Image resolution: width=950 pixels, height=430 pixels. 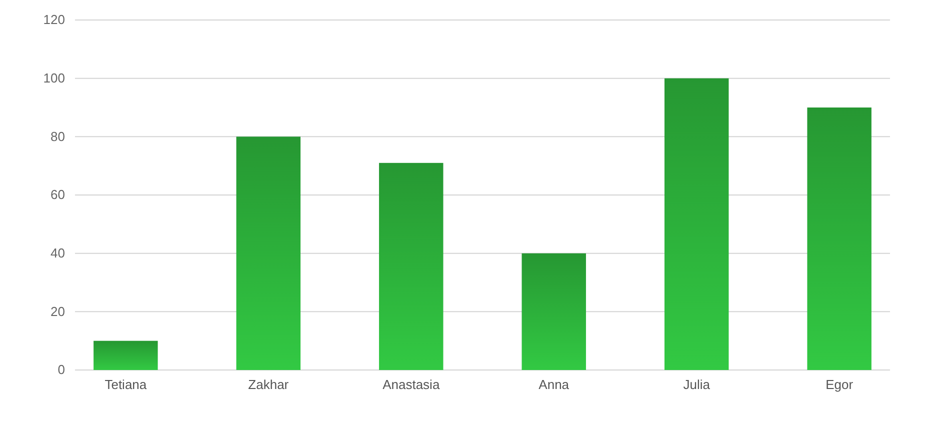 I want to click on x-tick-label: Anastasia, so click(x=411, y=384).